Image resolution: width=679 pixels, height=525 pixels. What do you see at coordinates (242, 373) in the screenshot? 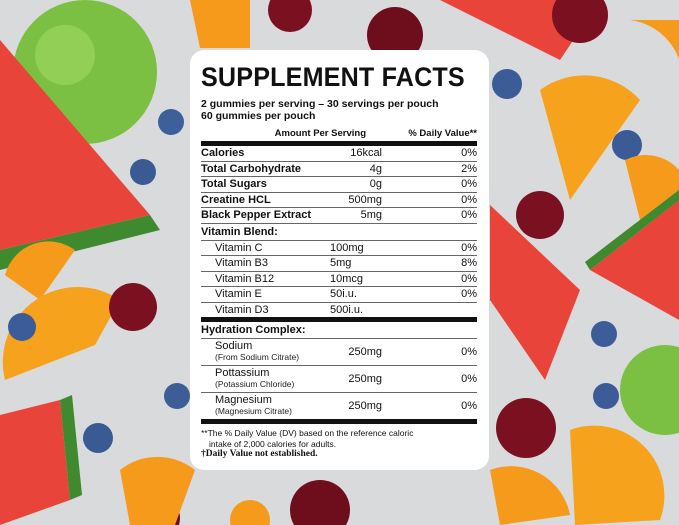
I see `mineral-name: Pottassium` at bounding box center [242, 373].